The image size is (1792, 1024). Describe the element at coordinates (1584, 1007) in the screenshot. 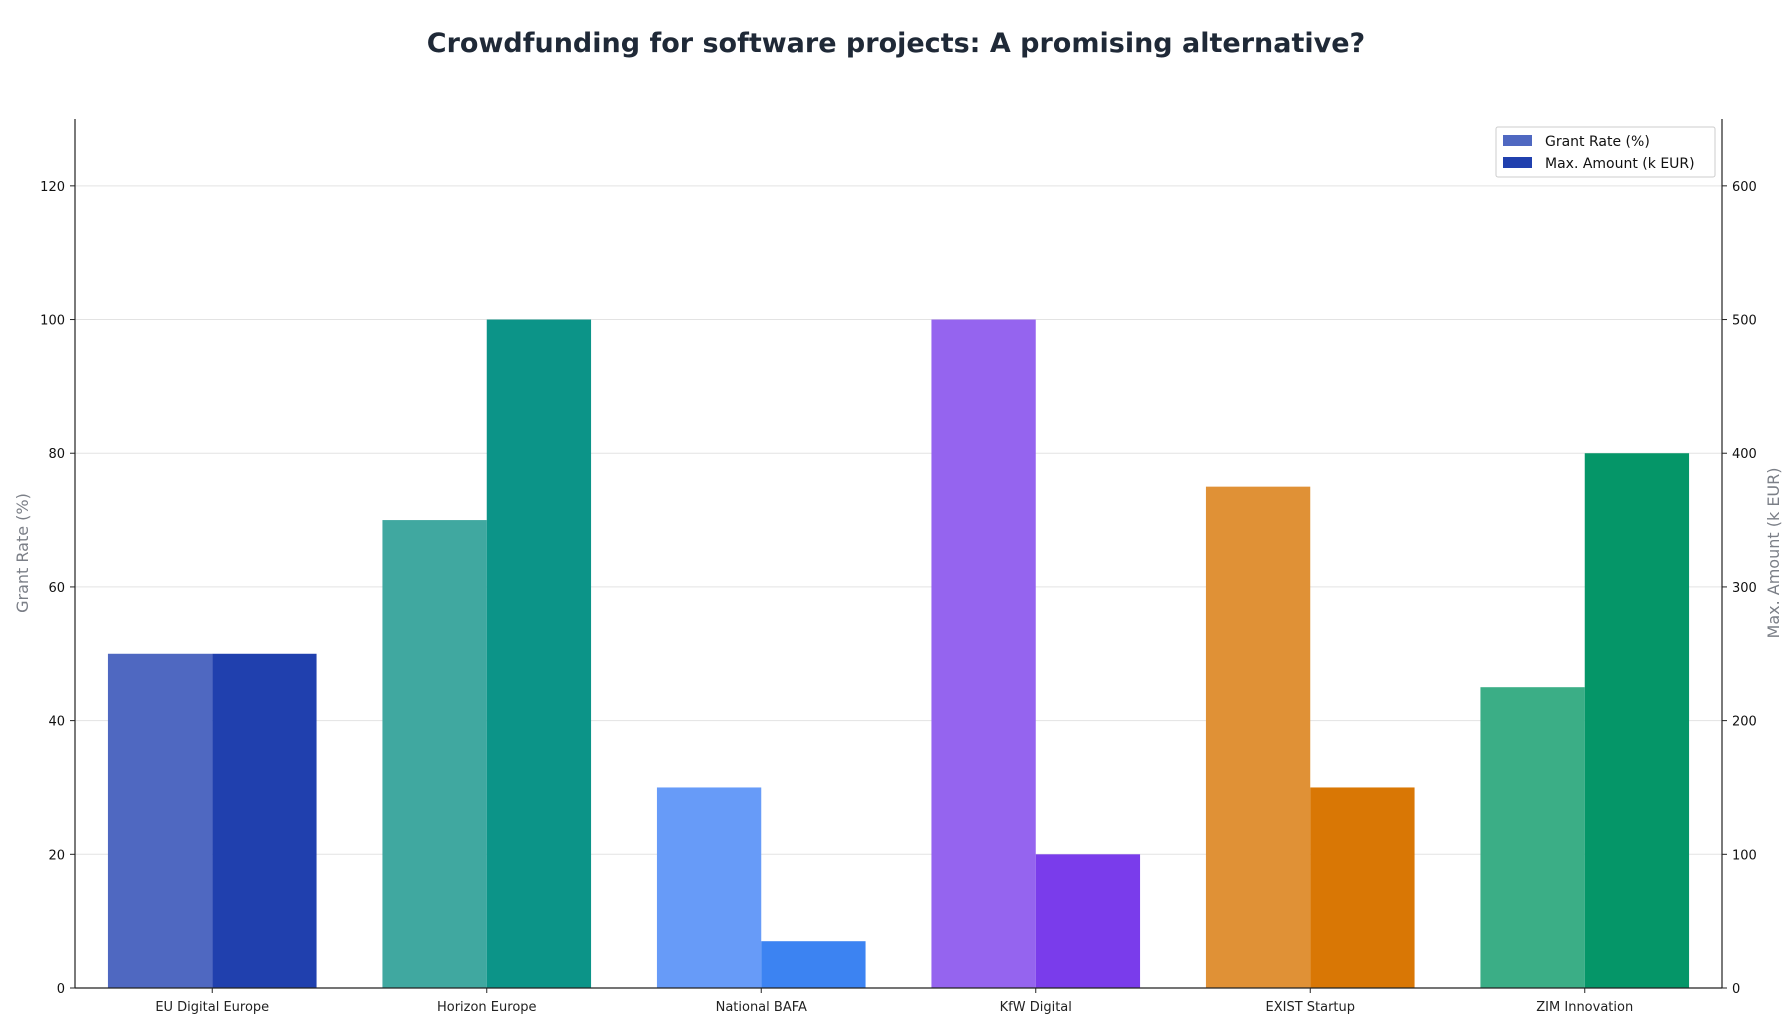

I see `x-tick-label-5: ZIM Innovation` at that location.